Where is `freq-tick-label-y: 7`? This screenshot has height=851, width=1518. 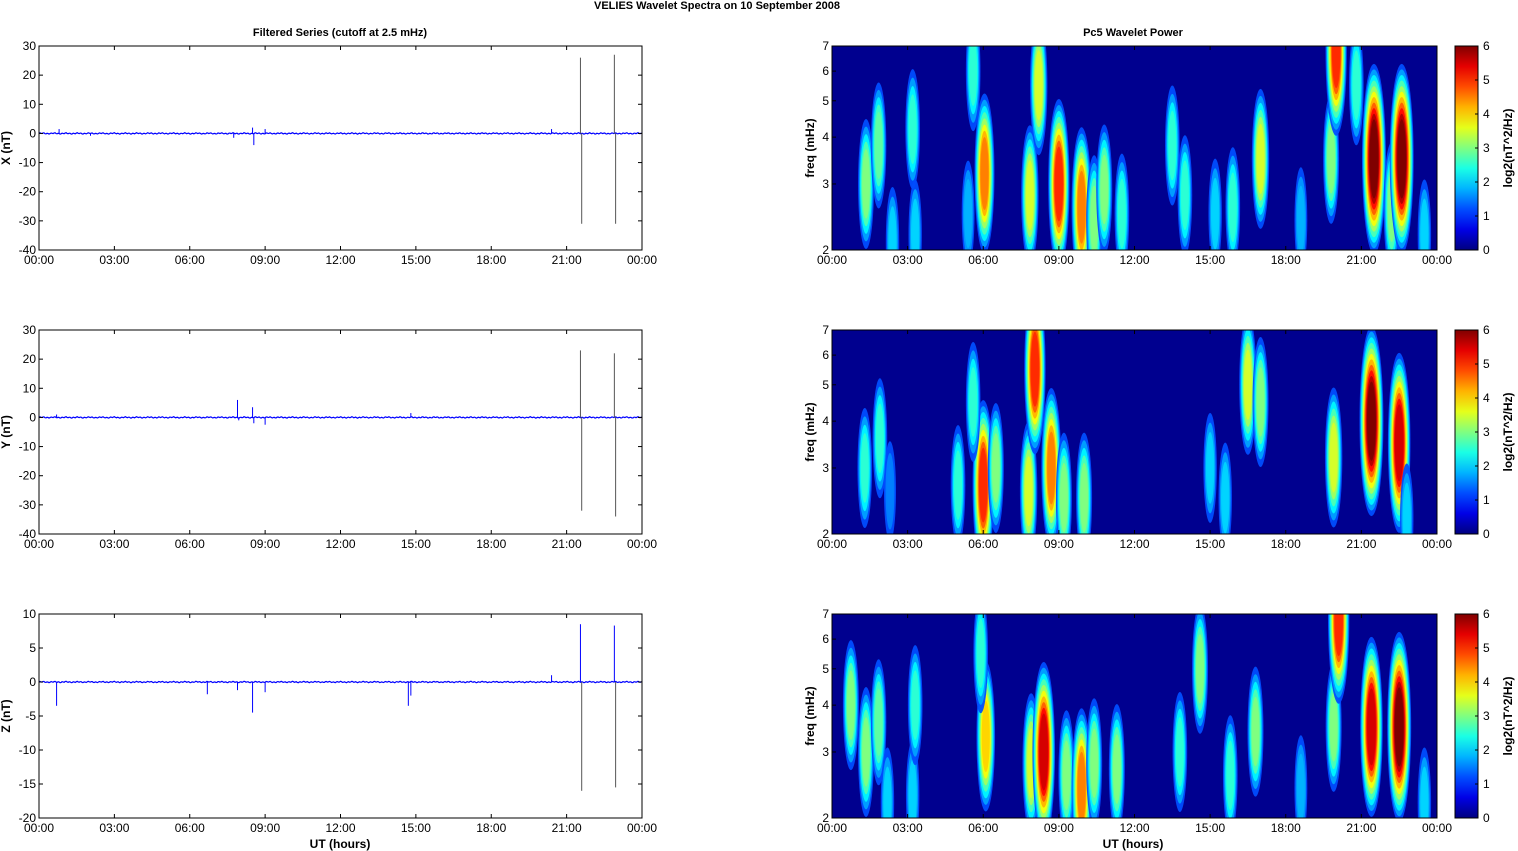 freq-tick-label-y: 7 is located at coordinates (825, 330).